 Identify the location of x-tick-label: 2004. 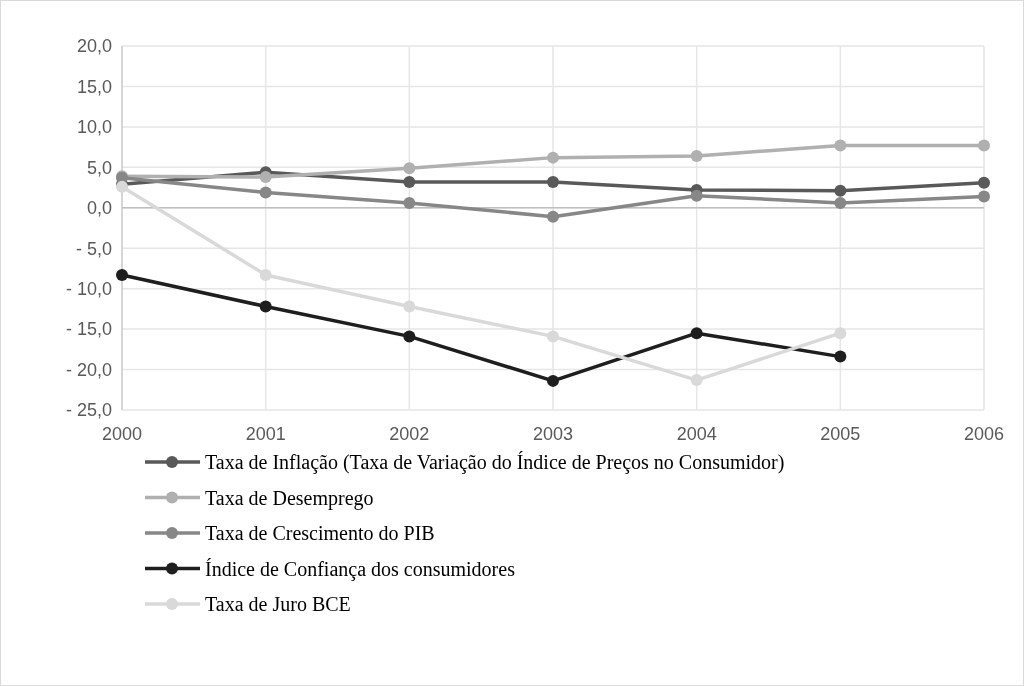
(696, 434).